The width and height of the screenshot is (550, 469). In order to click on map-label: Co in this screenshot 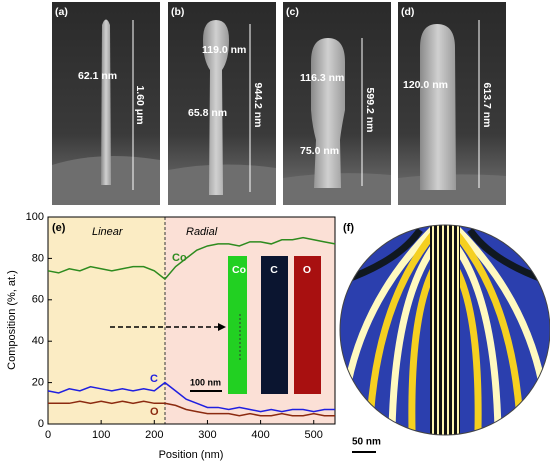, I will do `click(239, 270)`.